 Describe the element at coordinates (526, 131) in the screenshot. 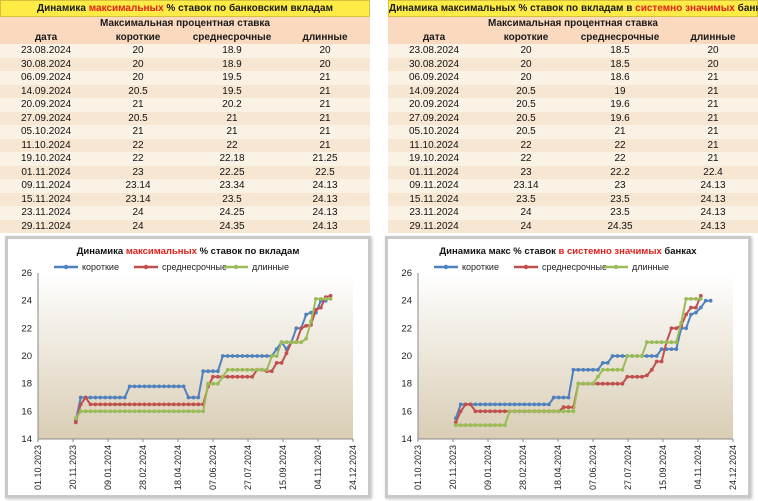

I see `cell-short: 20.5` at that location.